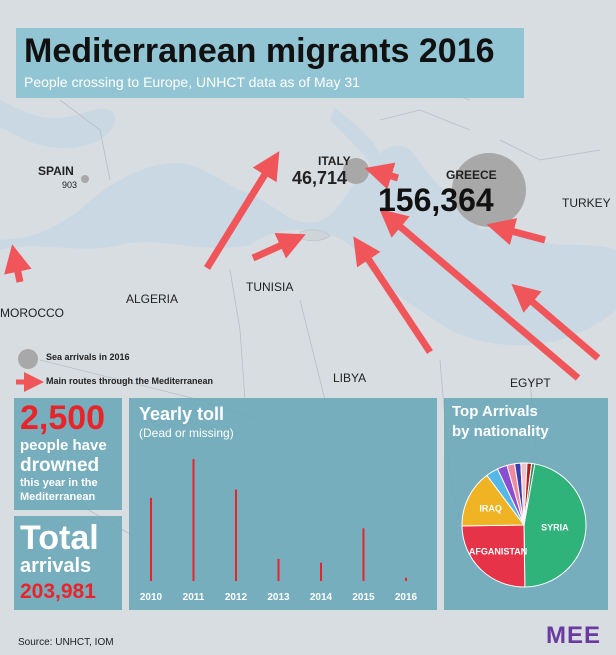 This screenshot has width=616, height=655. I want to click on pie-label-iraq: IRAQ, so click(490, 509).